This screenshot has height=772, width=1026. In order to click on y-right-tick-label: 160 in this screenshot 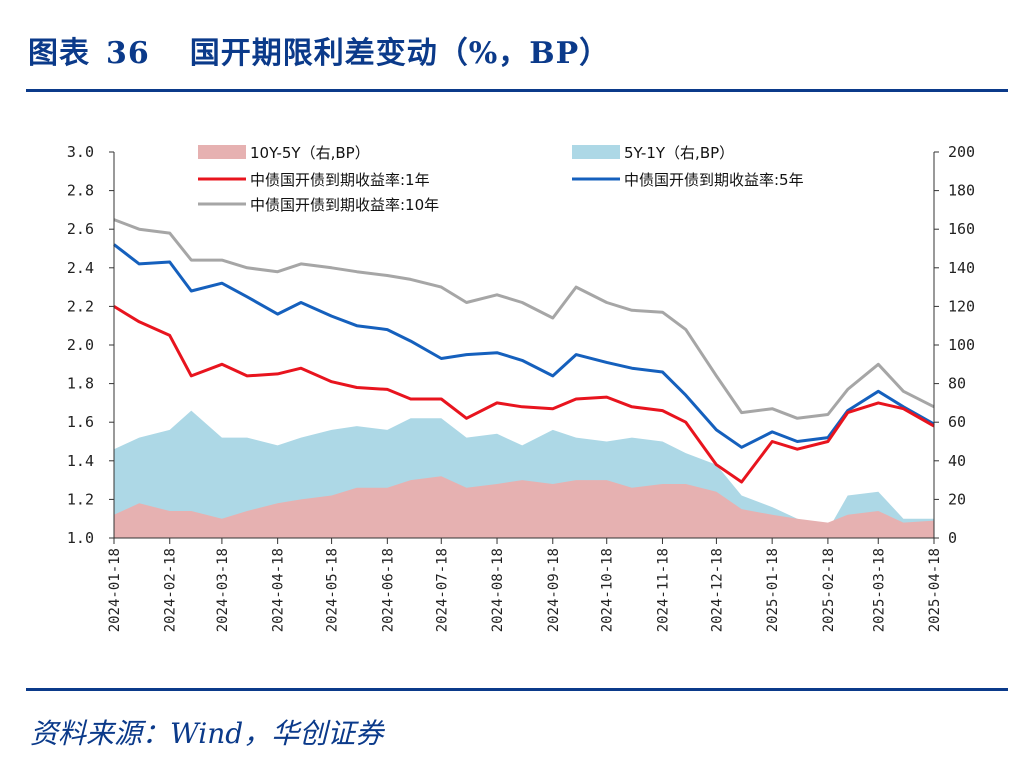, I will do `click(961, 229)`.